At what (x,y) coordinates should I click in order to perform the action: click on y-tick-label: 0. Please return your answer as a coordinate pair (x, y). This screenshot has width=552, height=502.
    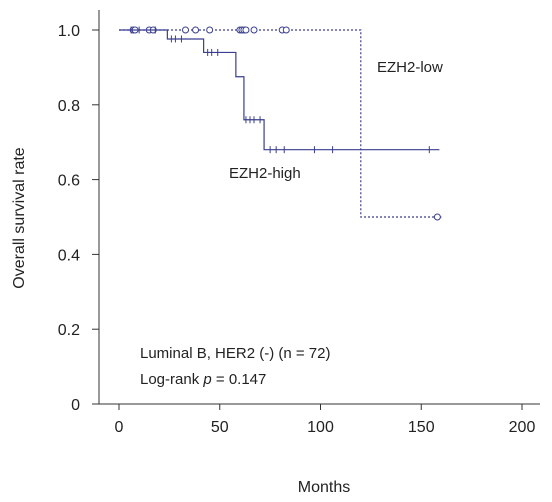
    Looking at the image, I should click on (75, 405).